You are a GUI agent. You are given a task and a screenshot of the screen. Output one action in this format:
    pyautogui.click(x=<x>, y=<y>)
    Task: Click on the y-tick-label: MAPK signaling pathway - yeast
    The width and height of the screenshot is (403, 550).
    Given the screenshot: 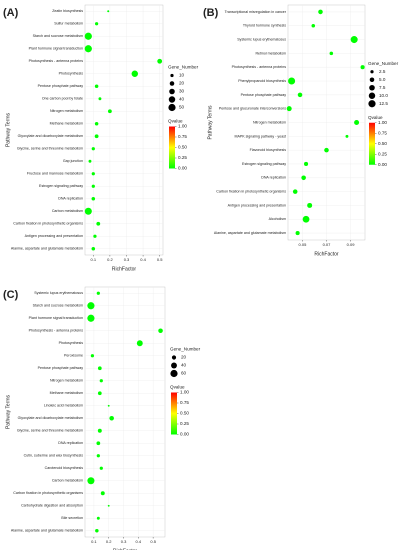 What is the action you would take?
    pyautogui.click(x=260, y=136)
    